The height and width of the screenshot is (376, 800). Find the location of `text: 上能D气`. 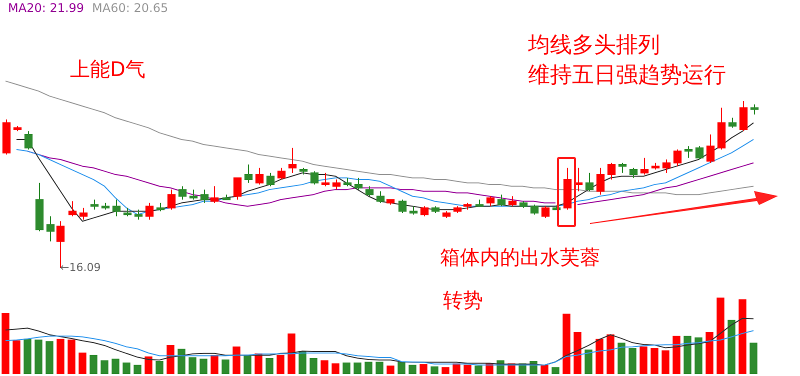

text: 上能D气 is located at coordinates (108, 69).